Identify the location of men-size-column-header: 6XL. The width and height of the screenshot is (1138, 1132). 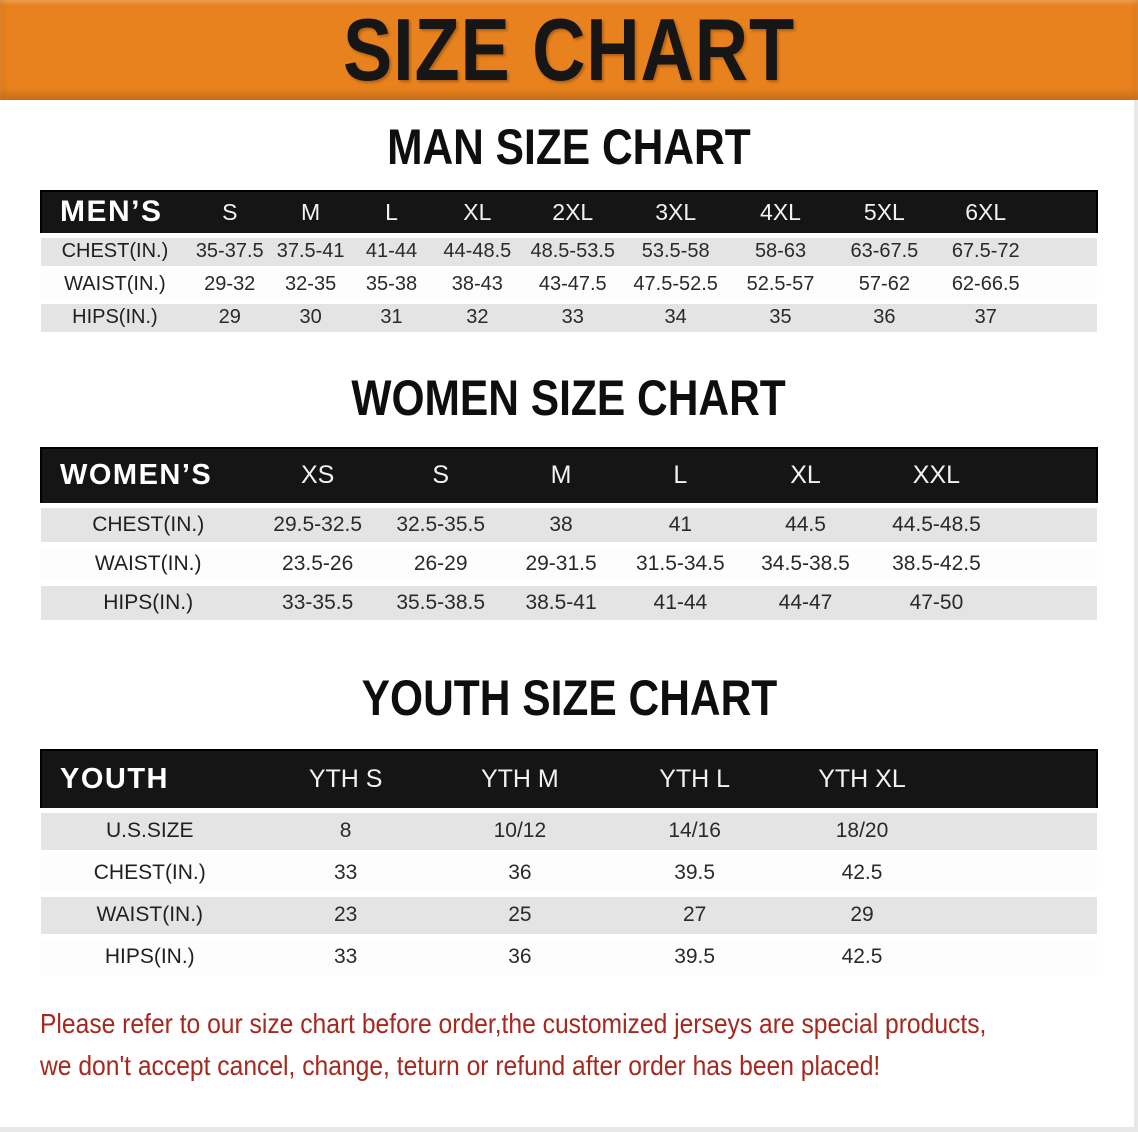
(985, 214).